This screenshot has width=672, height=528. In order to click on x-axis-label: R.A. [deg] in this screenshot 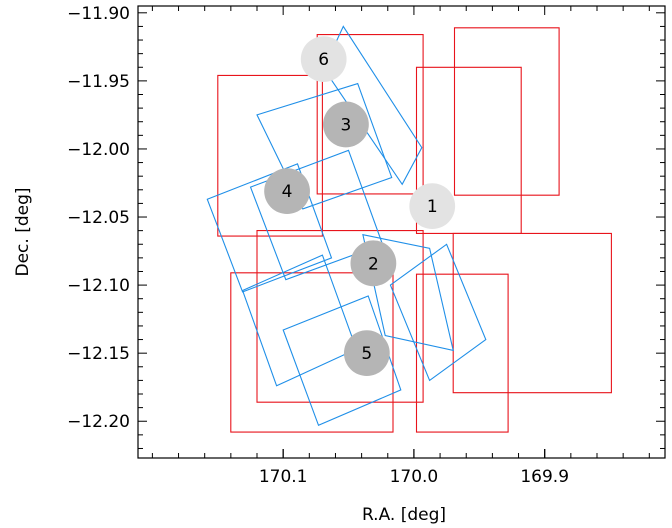, I will do `click(404, 515)`.